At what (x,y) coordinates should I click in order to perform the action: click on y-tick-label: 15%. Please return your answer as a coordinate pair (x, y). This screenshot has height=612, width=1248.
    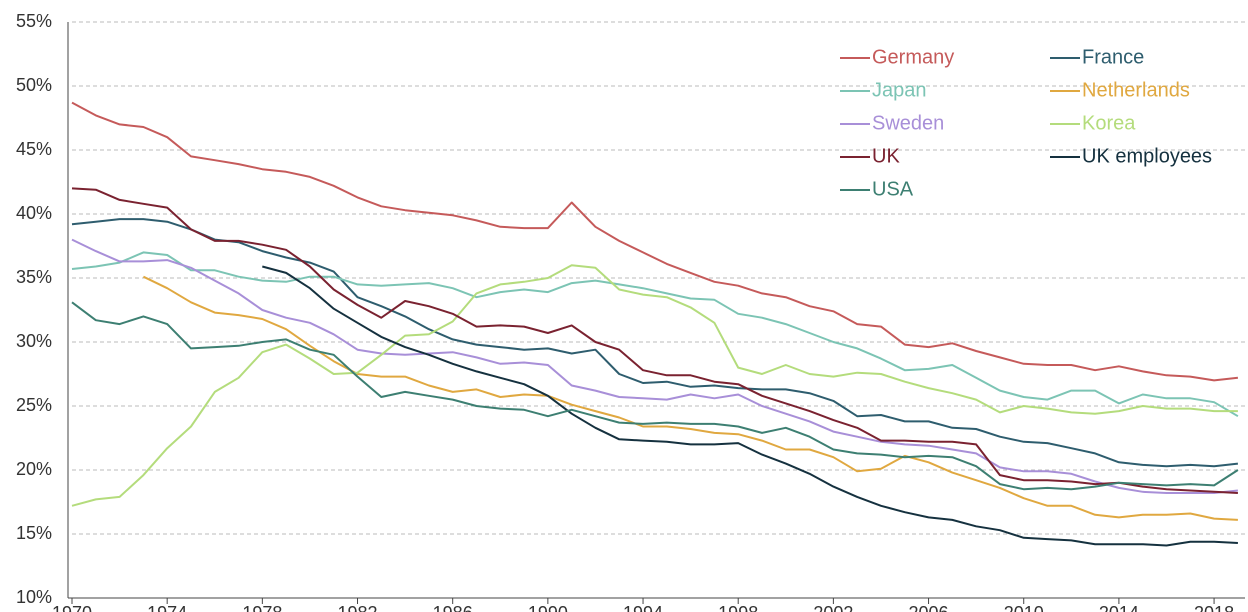
    Looking at the image, I should click on (34, 533).